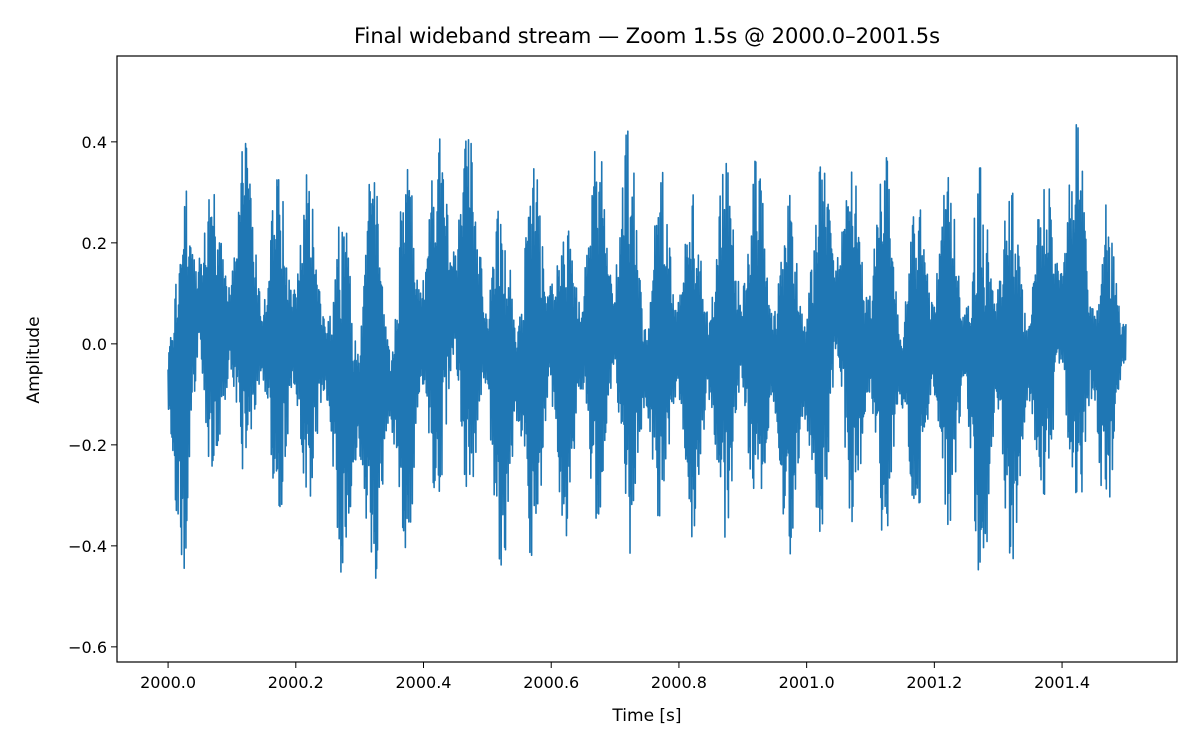 The height and width of the screenshot is (750, 1200). What do you see at coordinates (679, 682) in the screenshot?
I see `x-tick-label: 2000.8` at bounding box center [679, 682].